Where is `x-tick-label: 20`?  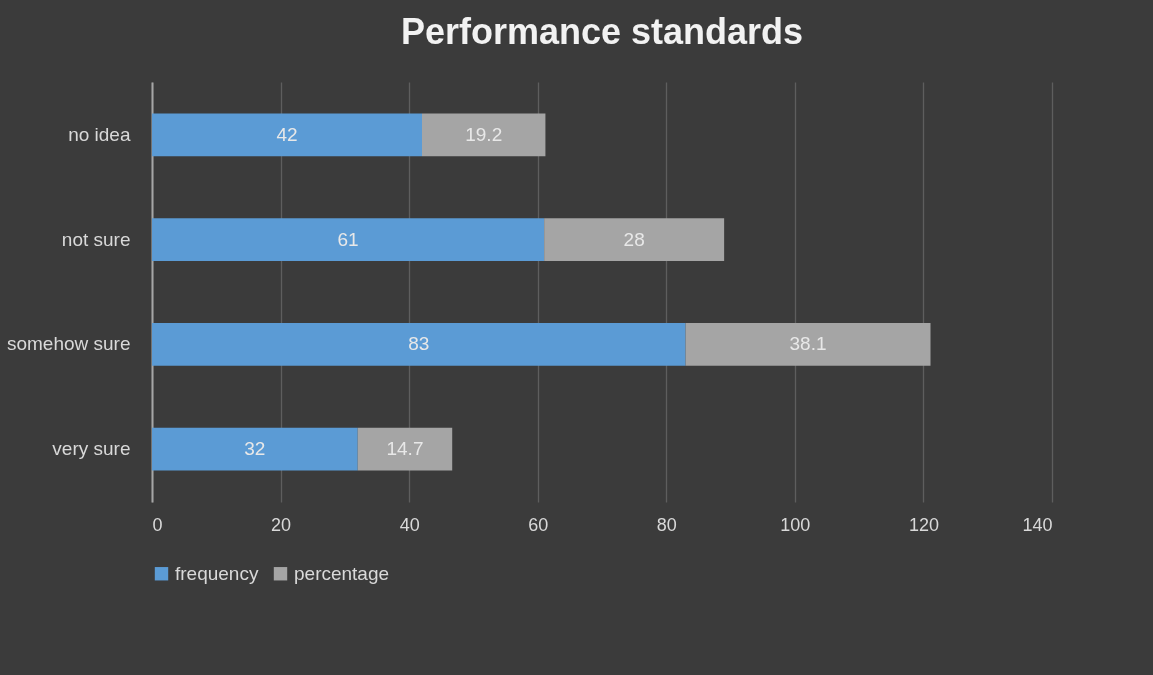 x-tick-label: 20 is located at coordinates (281, 524).